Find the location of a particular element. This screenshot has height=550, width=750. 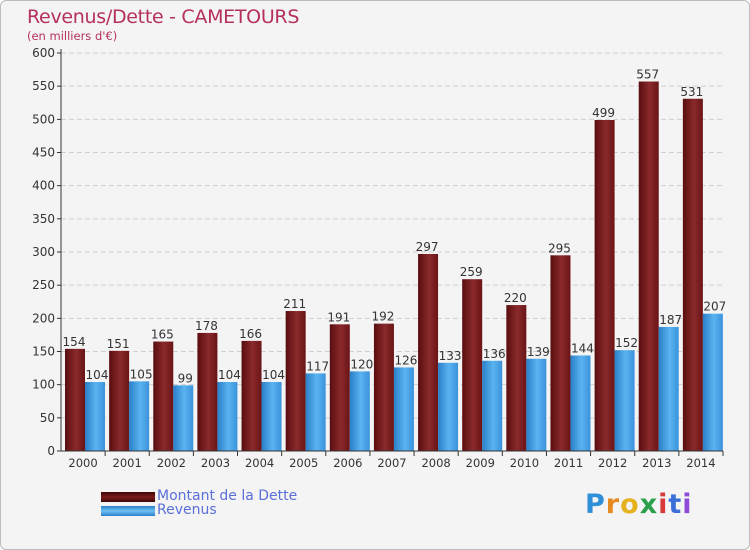

revenue-value-label: 144 is located at coordinates (582, 348).